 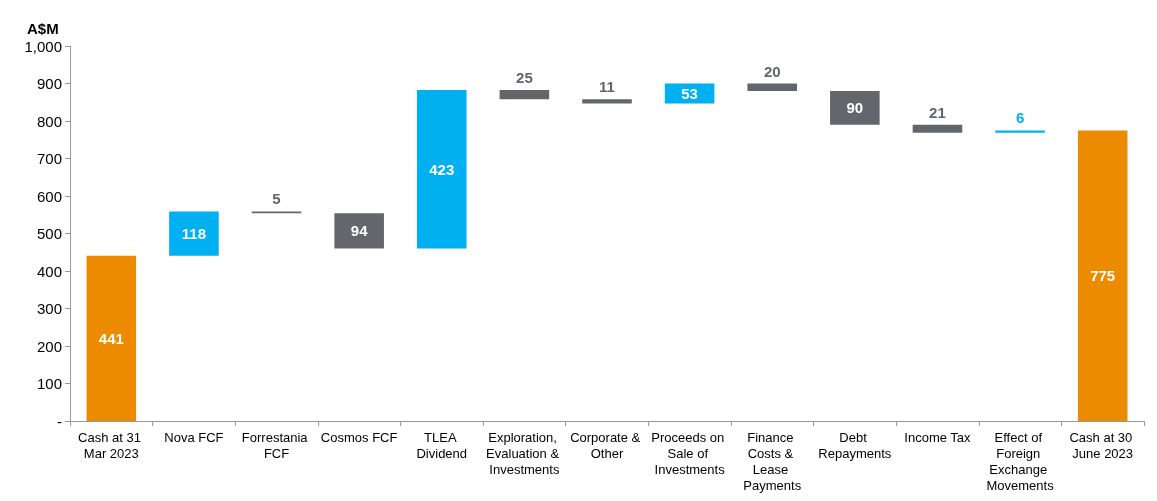 What do you see at coordinates (59, 421) in the screenshot?
I see `y-tick-label: -` at bounding box center [59, 421].